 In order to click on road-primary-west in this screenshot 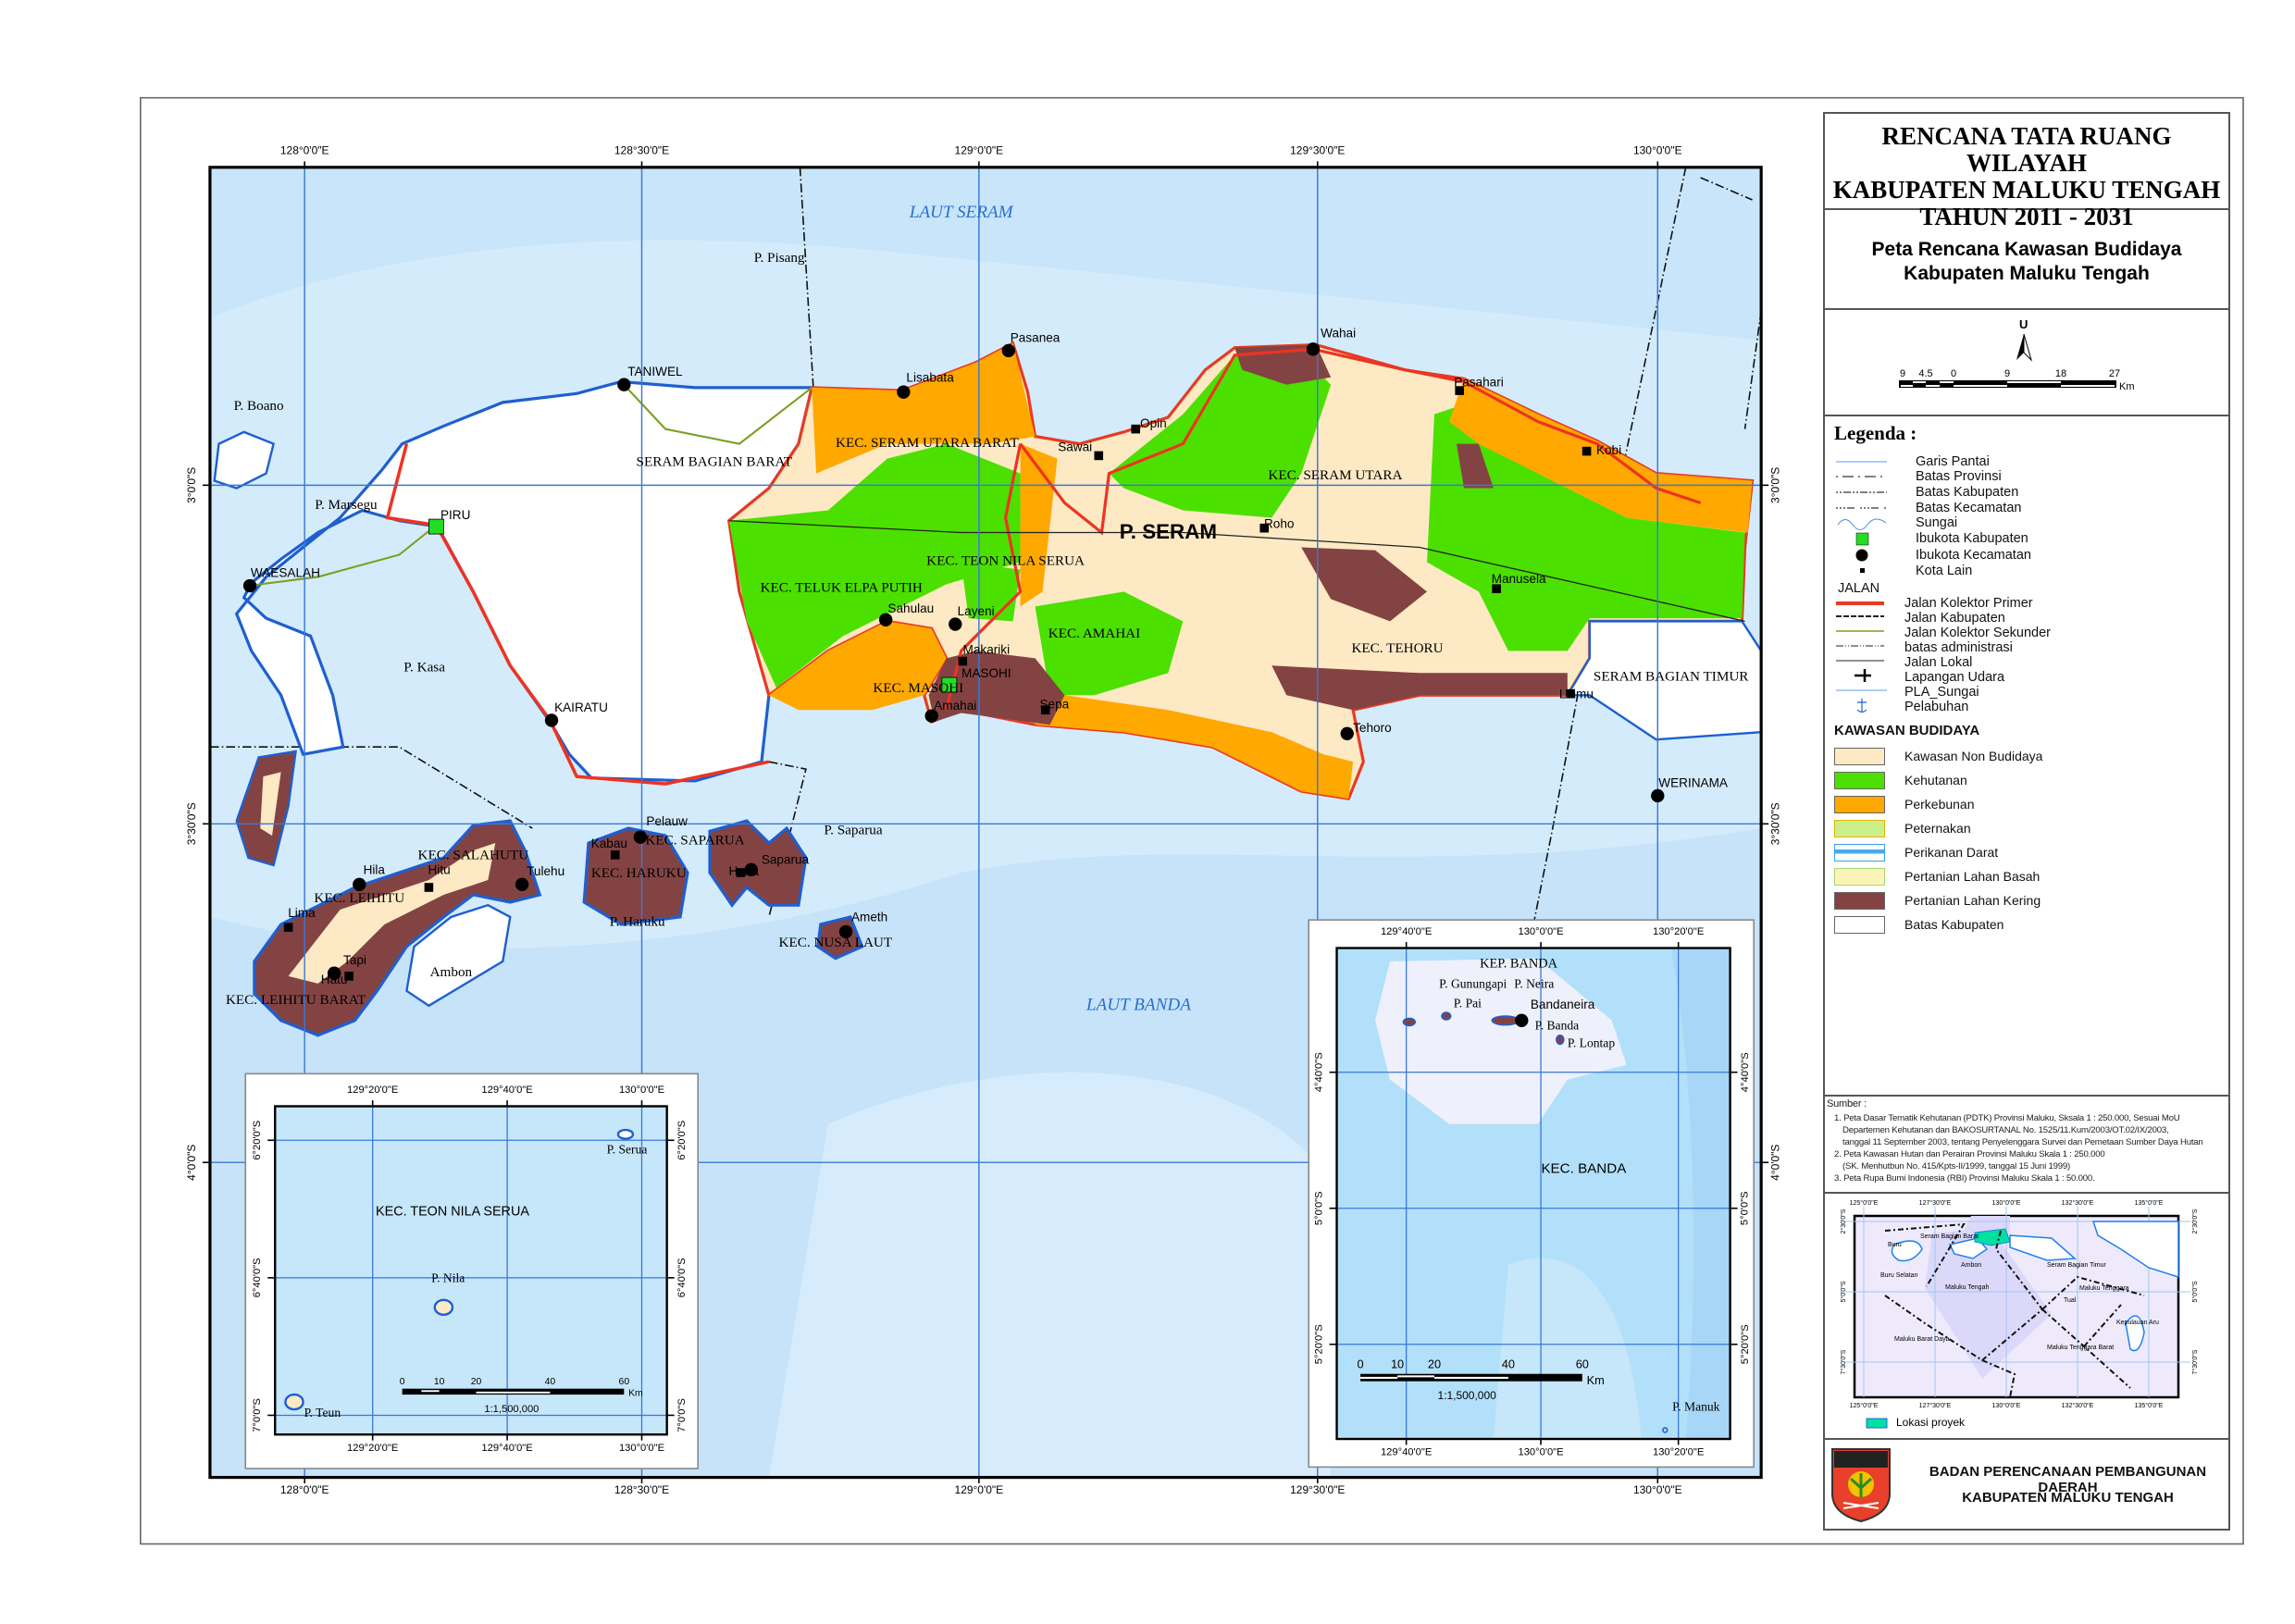, I will do `click(577, 614)`.